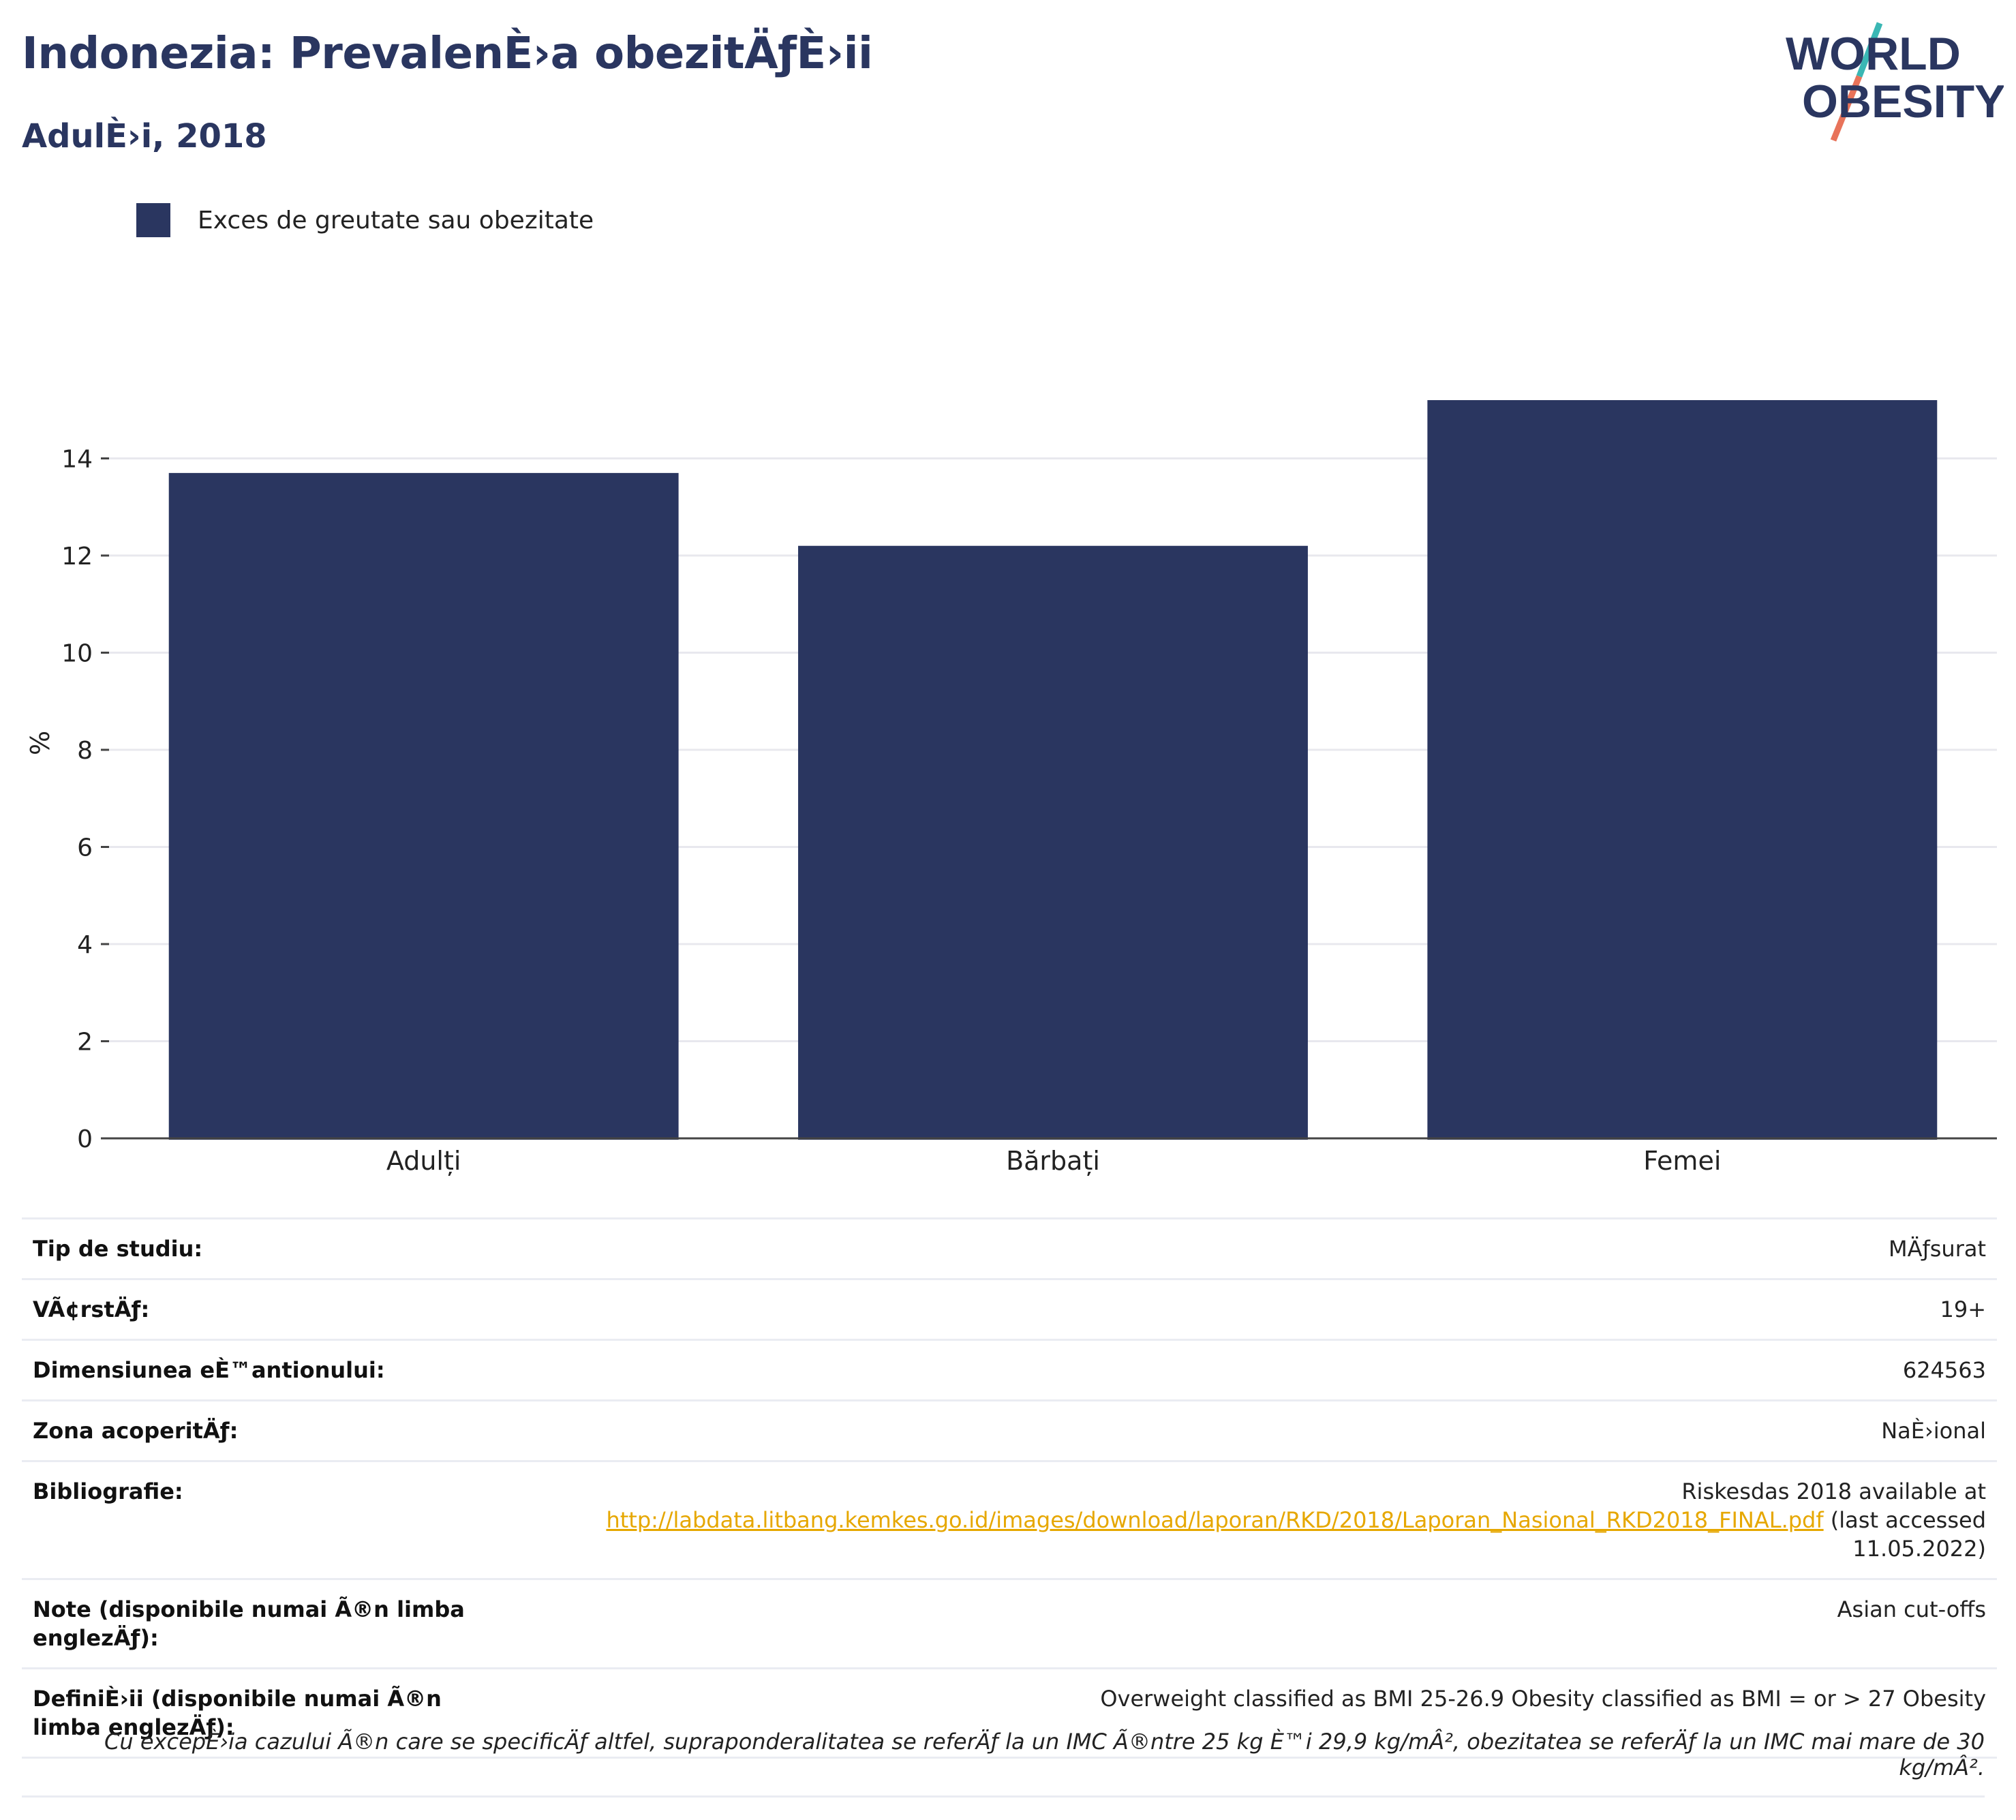  I want to click on info-row-sample-size: Dimensiunea eÈ™antionului: 624563, so click(1009, 1370).